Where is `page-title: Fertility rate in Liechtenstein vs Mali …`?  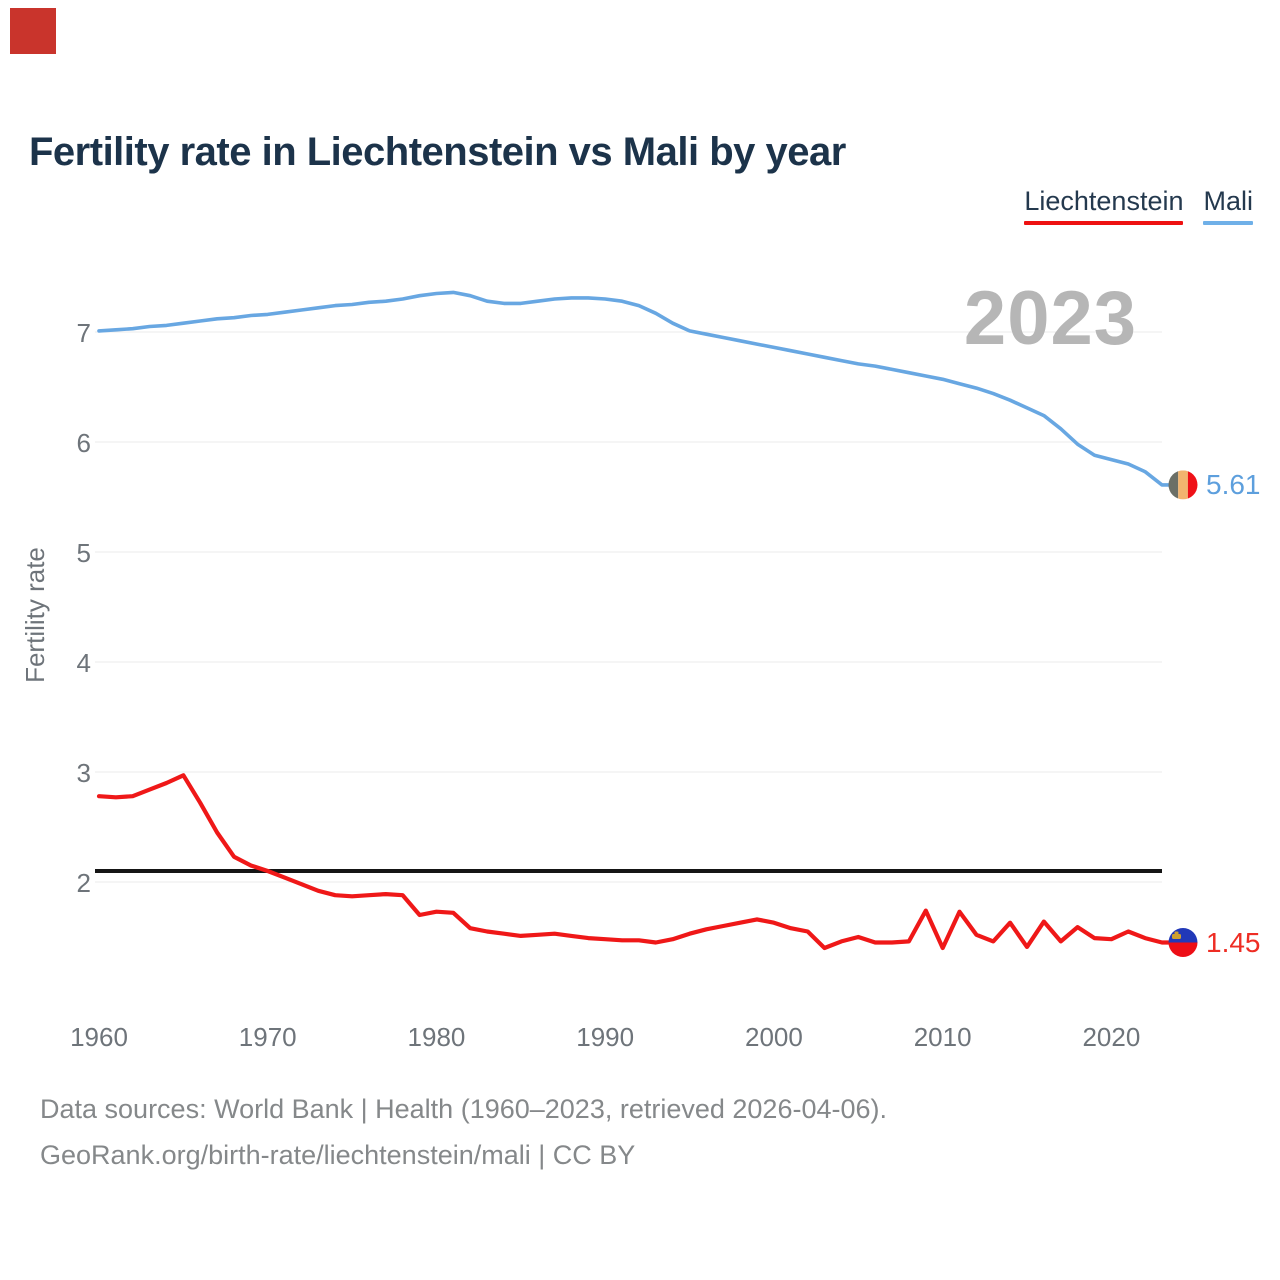
page-title: Fertility rate in Liechtenstein vs Mali … is located at coordinates (437, 151).